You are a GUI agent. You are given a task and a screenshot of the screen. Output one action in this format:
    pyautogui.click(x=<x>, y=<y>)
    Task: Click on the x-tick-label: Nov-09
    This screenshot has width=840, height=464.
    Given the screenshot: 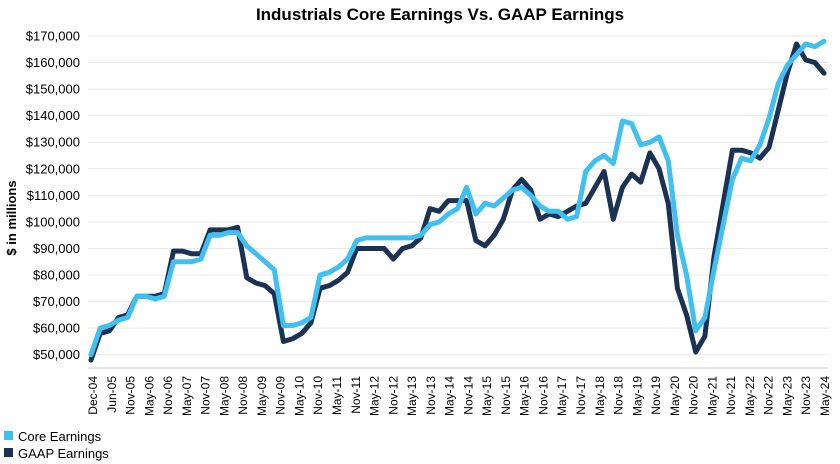 What is the action you would take?
    pyautogui.click(x=281, y=395)
    